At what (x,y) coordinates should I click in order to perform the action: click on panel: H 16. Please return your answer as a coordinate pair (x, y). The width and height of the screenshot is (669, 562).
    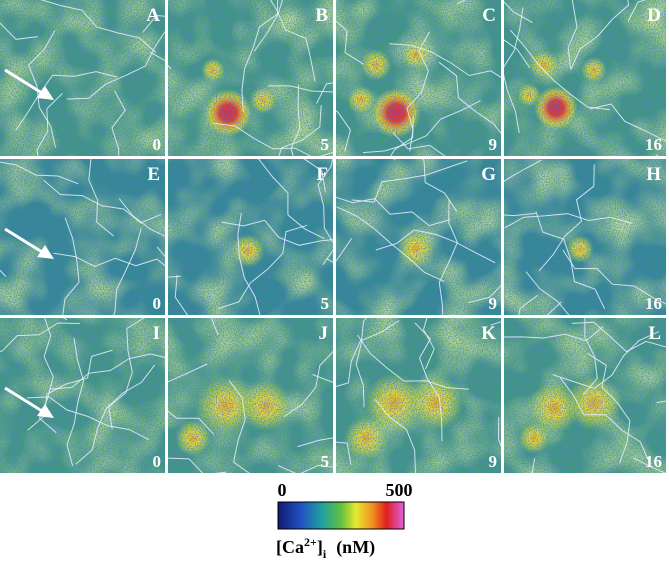
    Looking at the image, I should click on (585, 237).